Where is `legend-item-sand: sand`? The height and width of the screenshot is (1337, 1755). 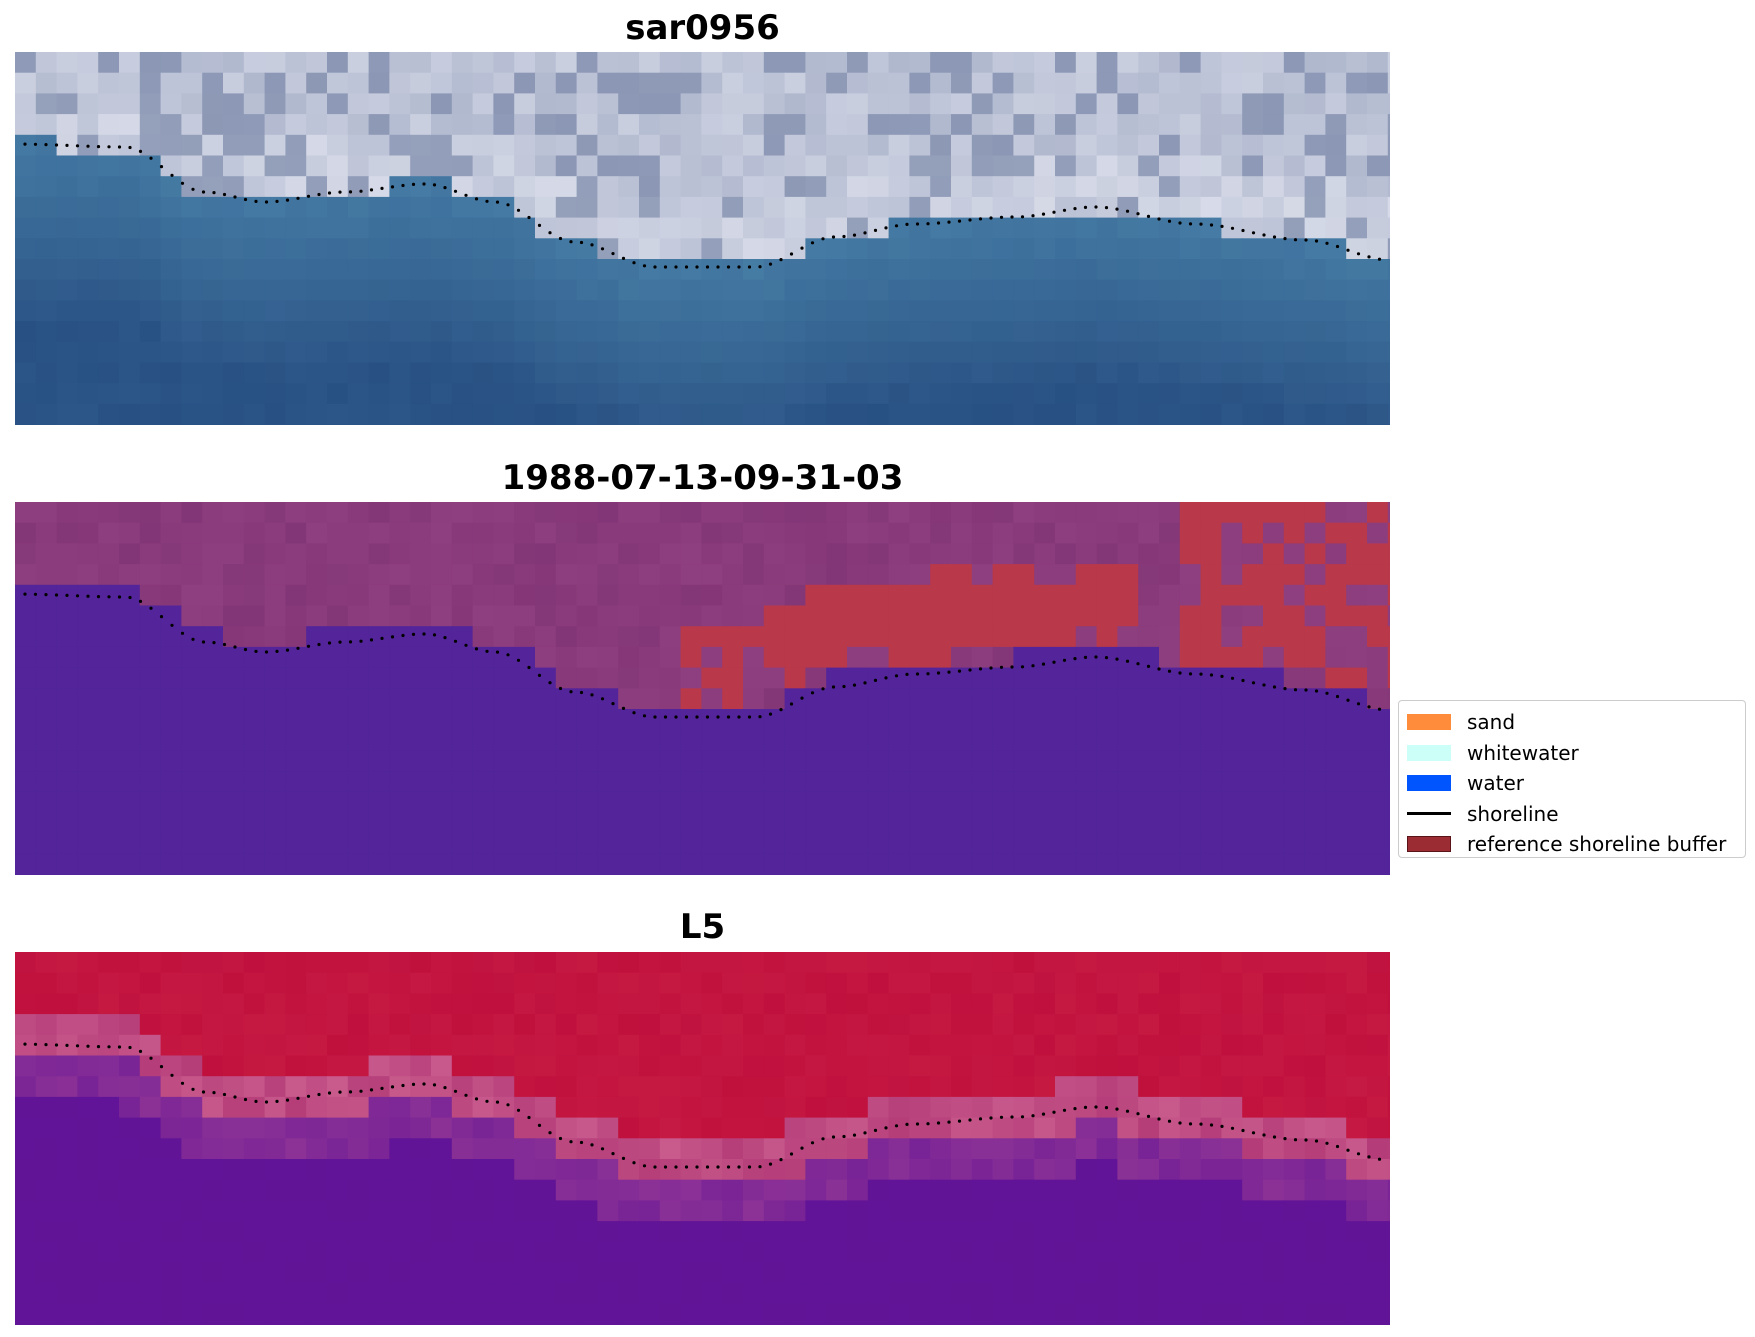 legend-item-sand: sand is located at coordinates (1572, 722).